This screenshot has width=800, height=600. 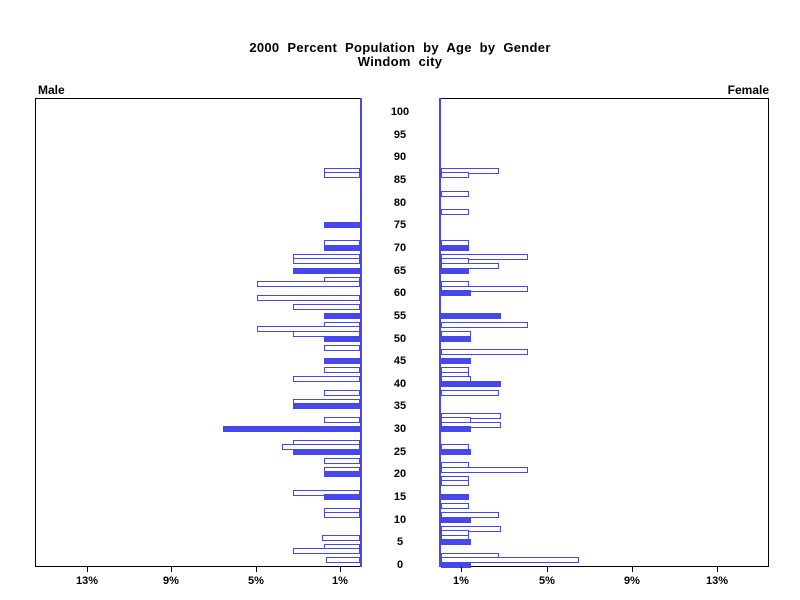 I want to click on age-label-70: 70, so click(x=400, y=248).